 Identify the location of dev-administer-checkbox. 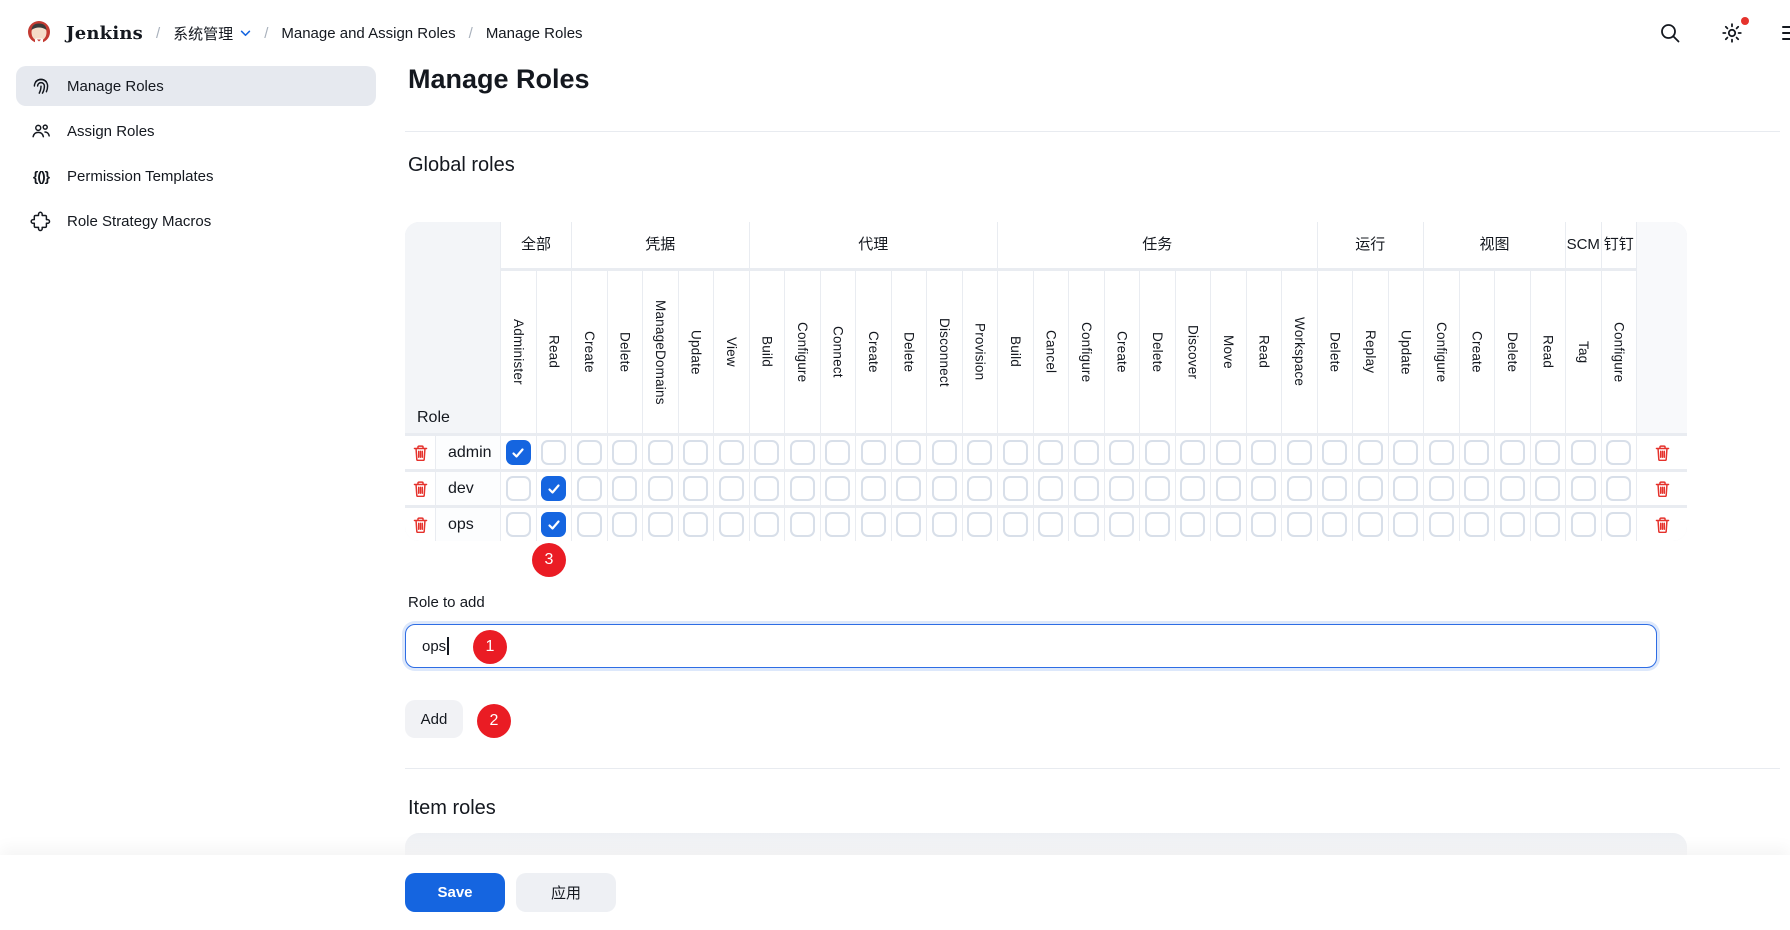
(518, 488).